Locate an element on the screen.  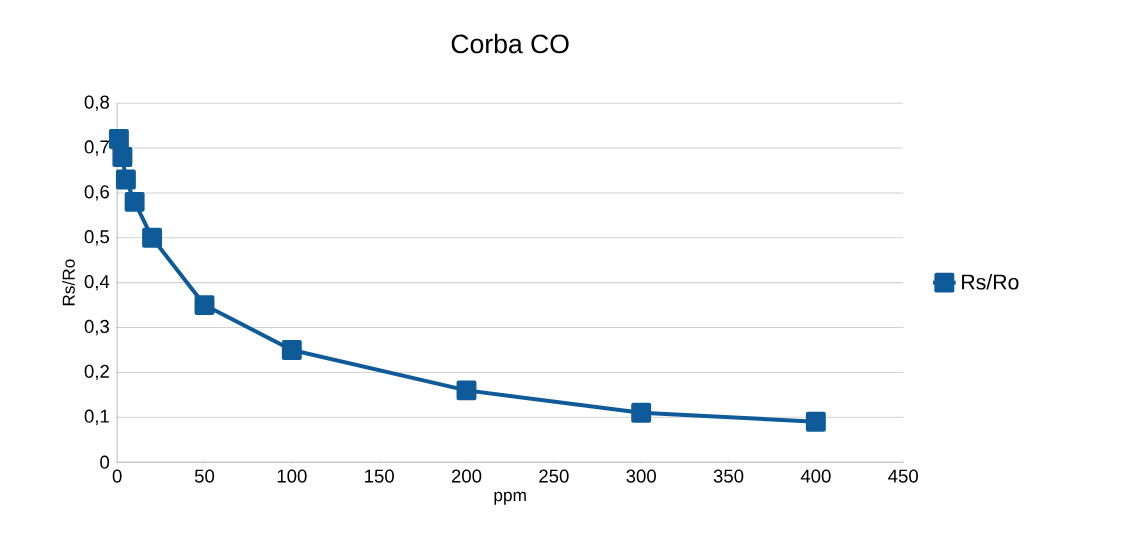
y-axis-title: Rs/Ro is located at coordinates (68, 282).